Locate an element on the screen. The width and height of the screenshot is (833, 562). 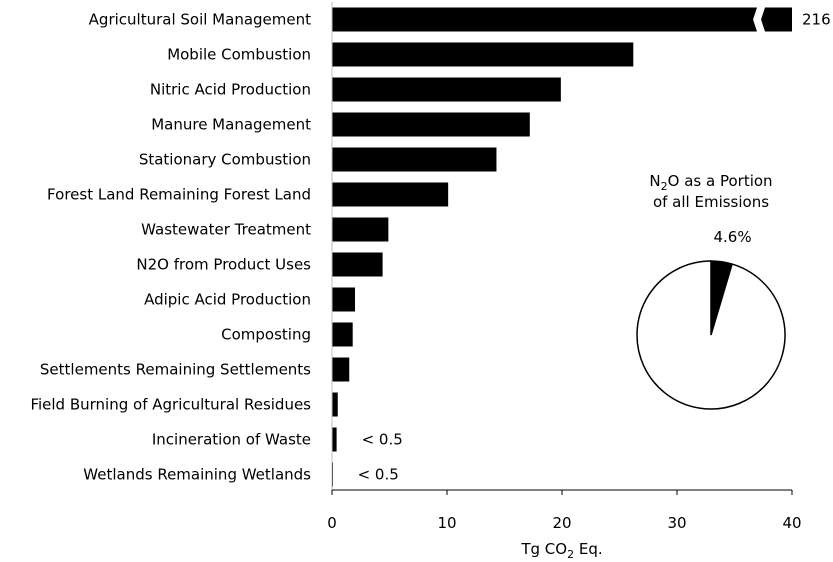
category-label: Field Burning of Agricultural Residues is located at coordinates (170, 405).